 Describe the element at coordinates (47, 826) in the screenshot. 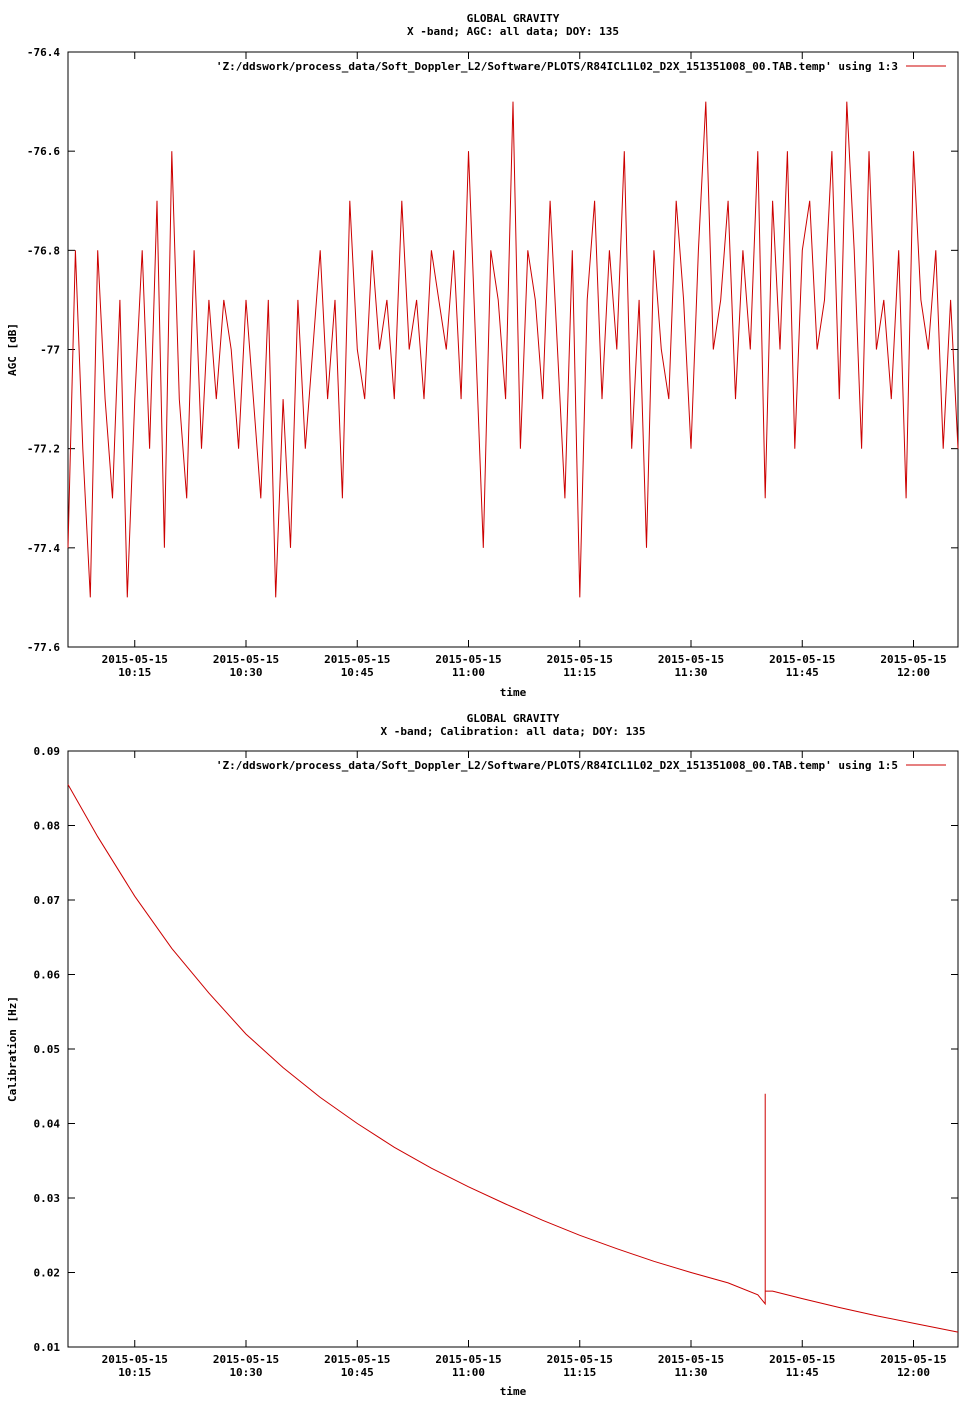

I see `y-tick-label: 0.08` at that location.